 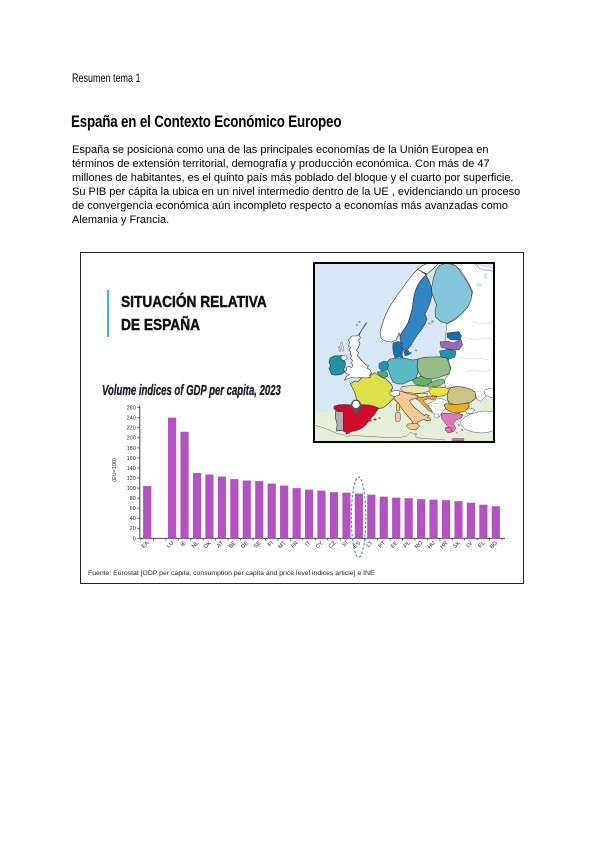 What do you see at coordinates (481, 545) in the screenshot?
I see `svg-text: EL` at bounding box center [481, 545].